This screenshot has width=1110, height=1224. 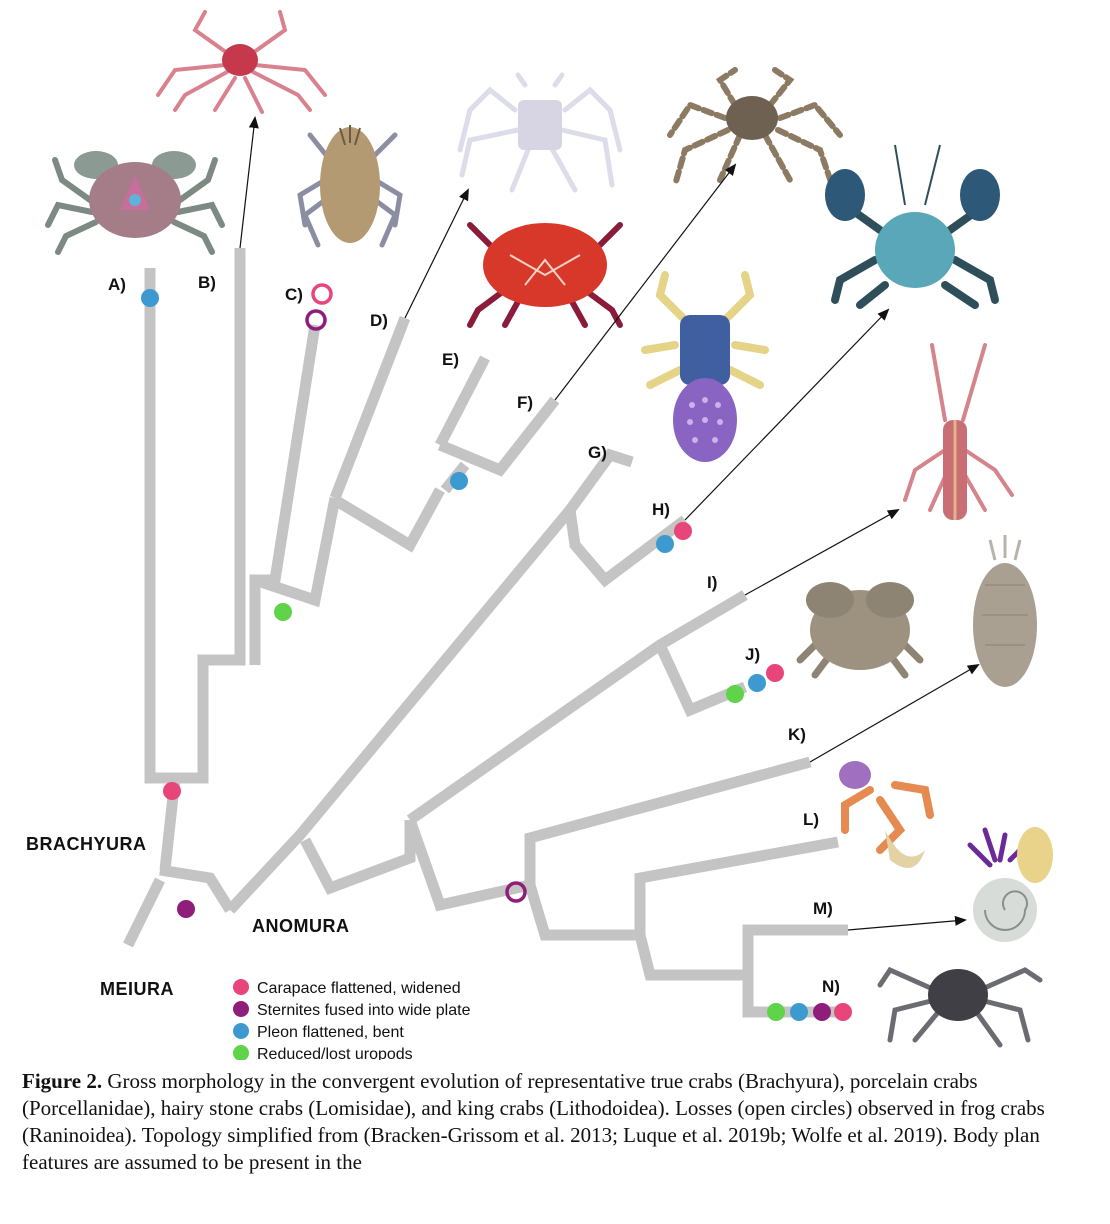 I want to click on clade-label-n: N), so click(x=831, y=986).